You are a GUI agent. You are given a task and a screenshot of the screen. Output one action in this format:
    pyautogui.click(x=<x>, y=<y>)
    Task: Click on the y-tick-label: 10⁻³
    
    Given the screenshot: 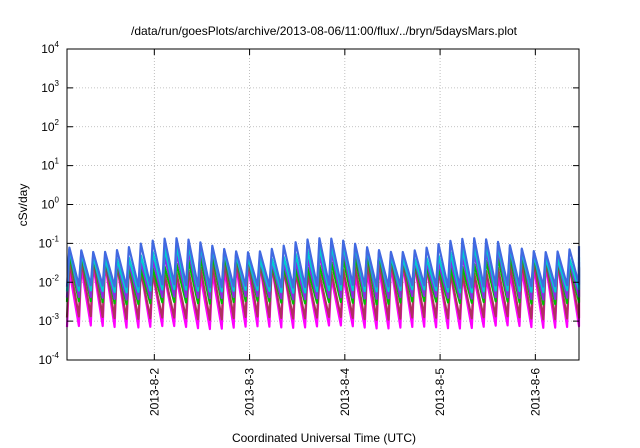 What is the action you would take?
    pyautogui.click(x=49, y=320)
    